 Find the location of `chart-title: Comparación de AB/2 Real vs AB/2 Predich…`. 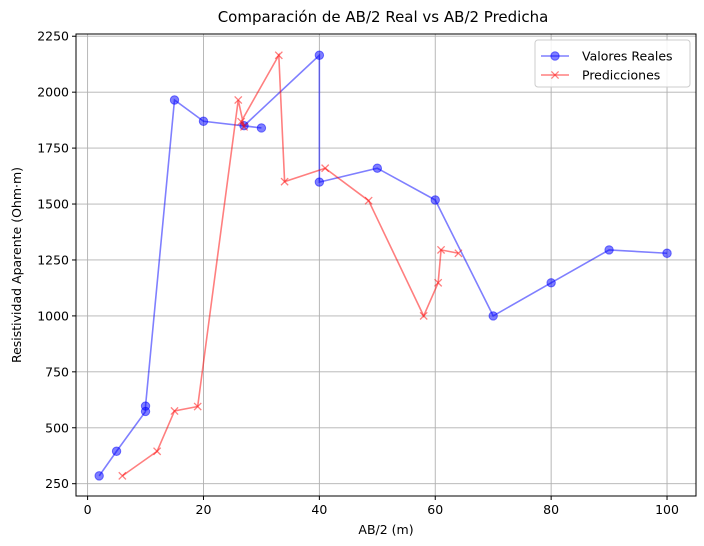

chart-title: Comparación de AB/2 Real vs AB/2 Predich… is located at coordinates (383, 17).